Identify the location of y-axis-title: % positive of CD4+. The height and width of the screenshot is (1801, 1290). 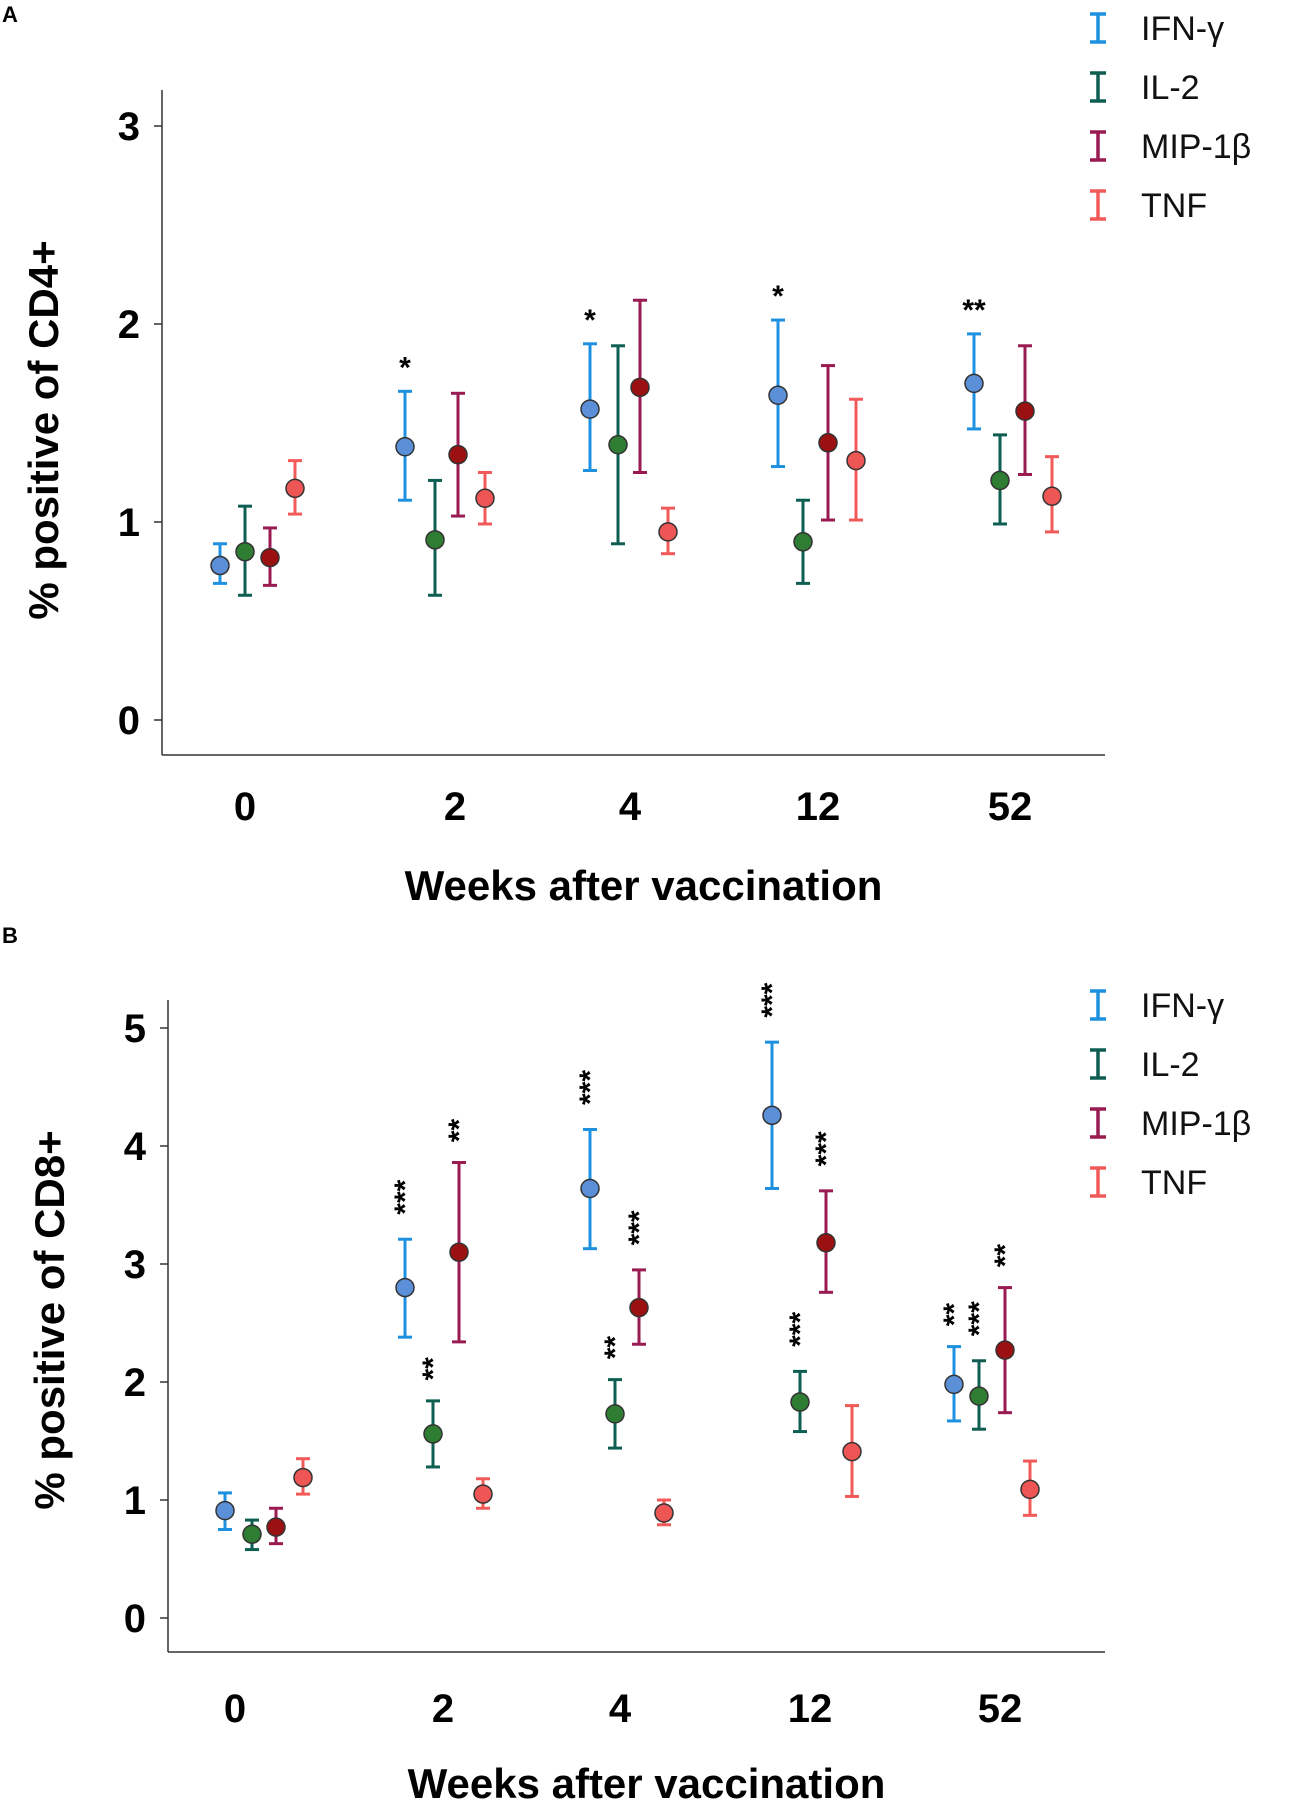
(43, 429).